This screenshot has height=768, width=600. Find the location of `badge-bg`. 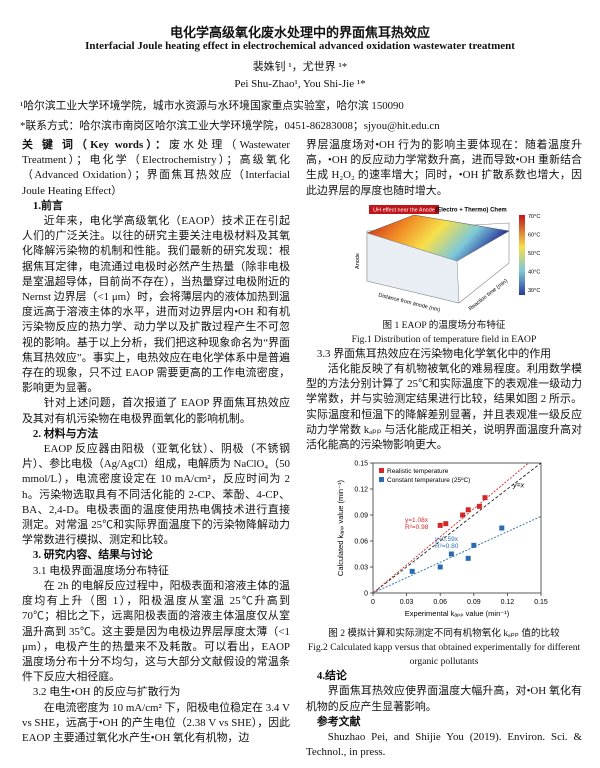

badge-bg is located at coordinates (404, 209).